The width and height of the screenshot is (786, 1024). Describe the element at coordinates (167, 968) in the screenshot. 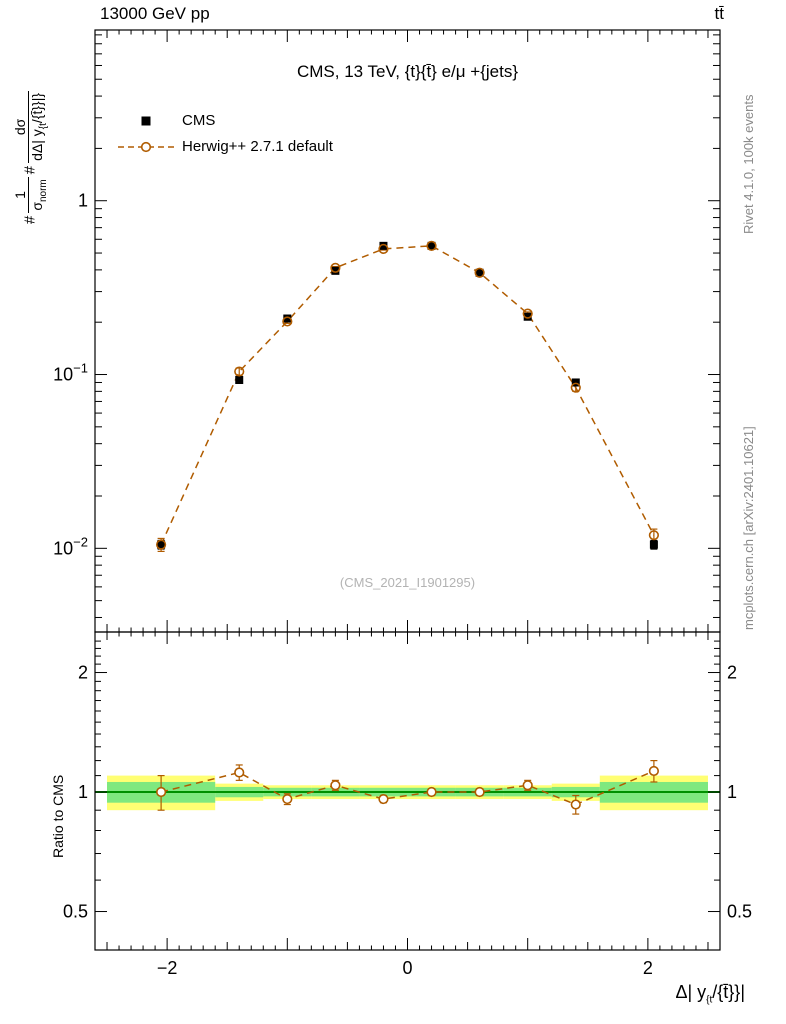

I see `svg-text: −2` at that location.